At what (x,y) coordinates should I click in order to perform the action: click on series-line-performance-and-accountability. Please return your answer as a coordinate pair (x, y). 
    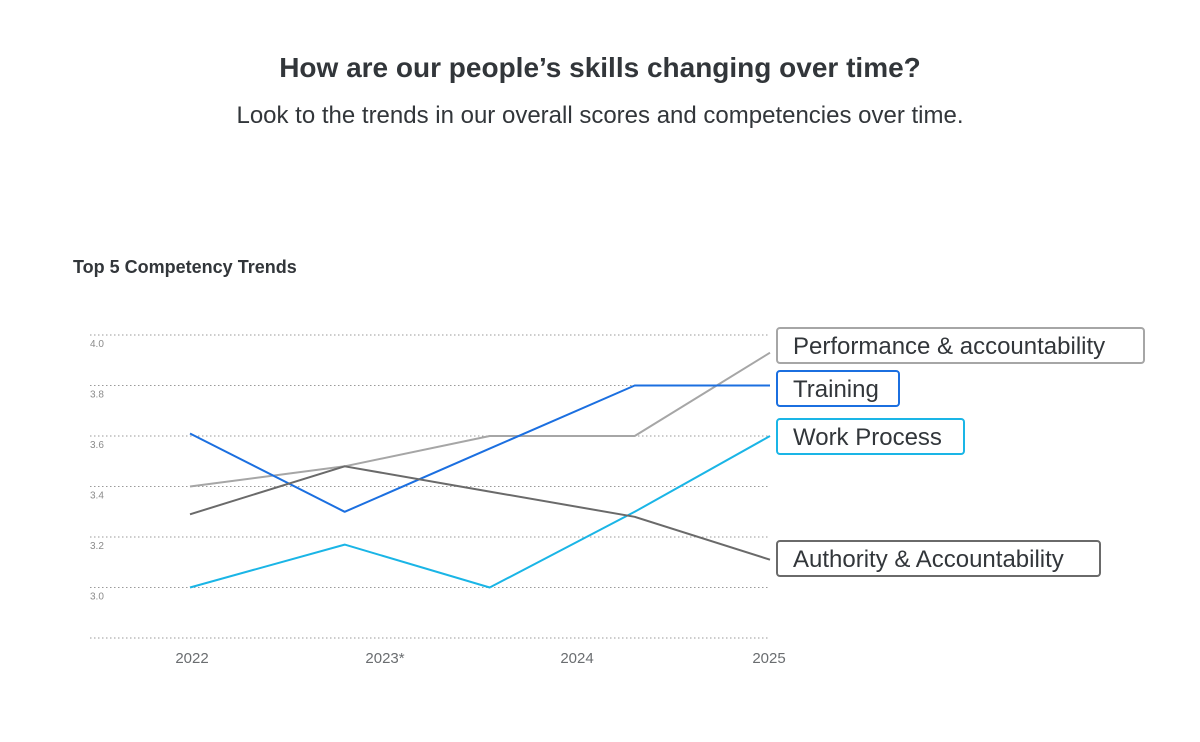
    Looking at the image, I should click on (480, 419).